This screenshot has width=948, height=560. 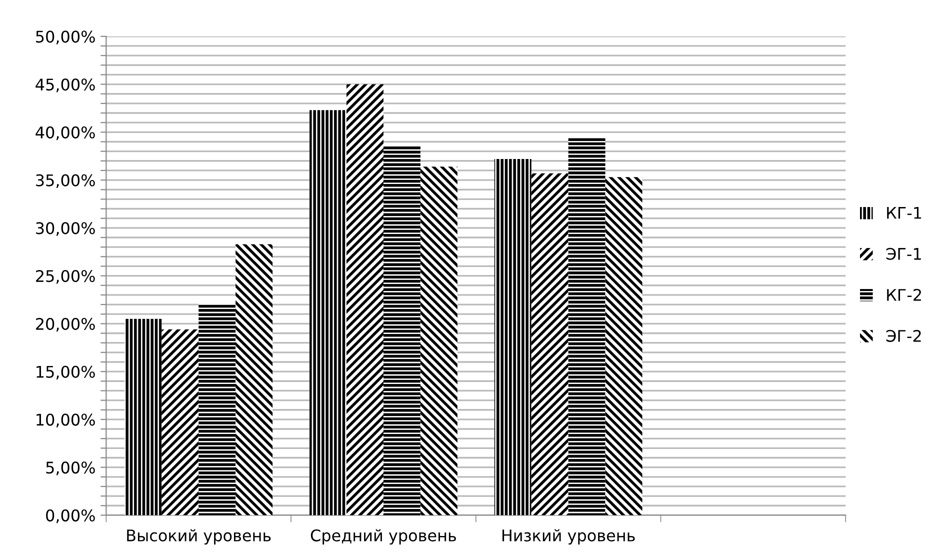 What do you see at coordinates (65, 133) in the screenshot?
I see `y-tick-label: 40,00%` at bounding box center [65, 133].